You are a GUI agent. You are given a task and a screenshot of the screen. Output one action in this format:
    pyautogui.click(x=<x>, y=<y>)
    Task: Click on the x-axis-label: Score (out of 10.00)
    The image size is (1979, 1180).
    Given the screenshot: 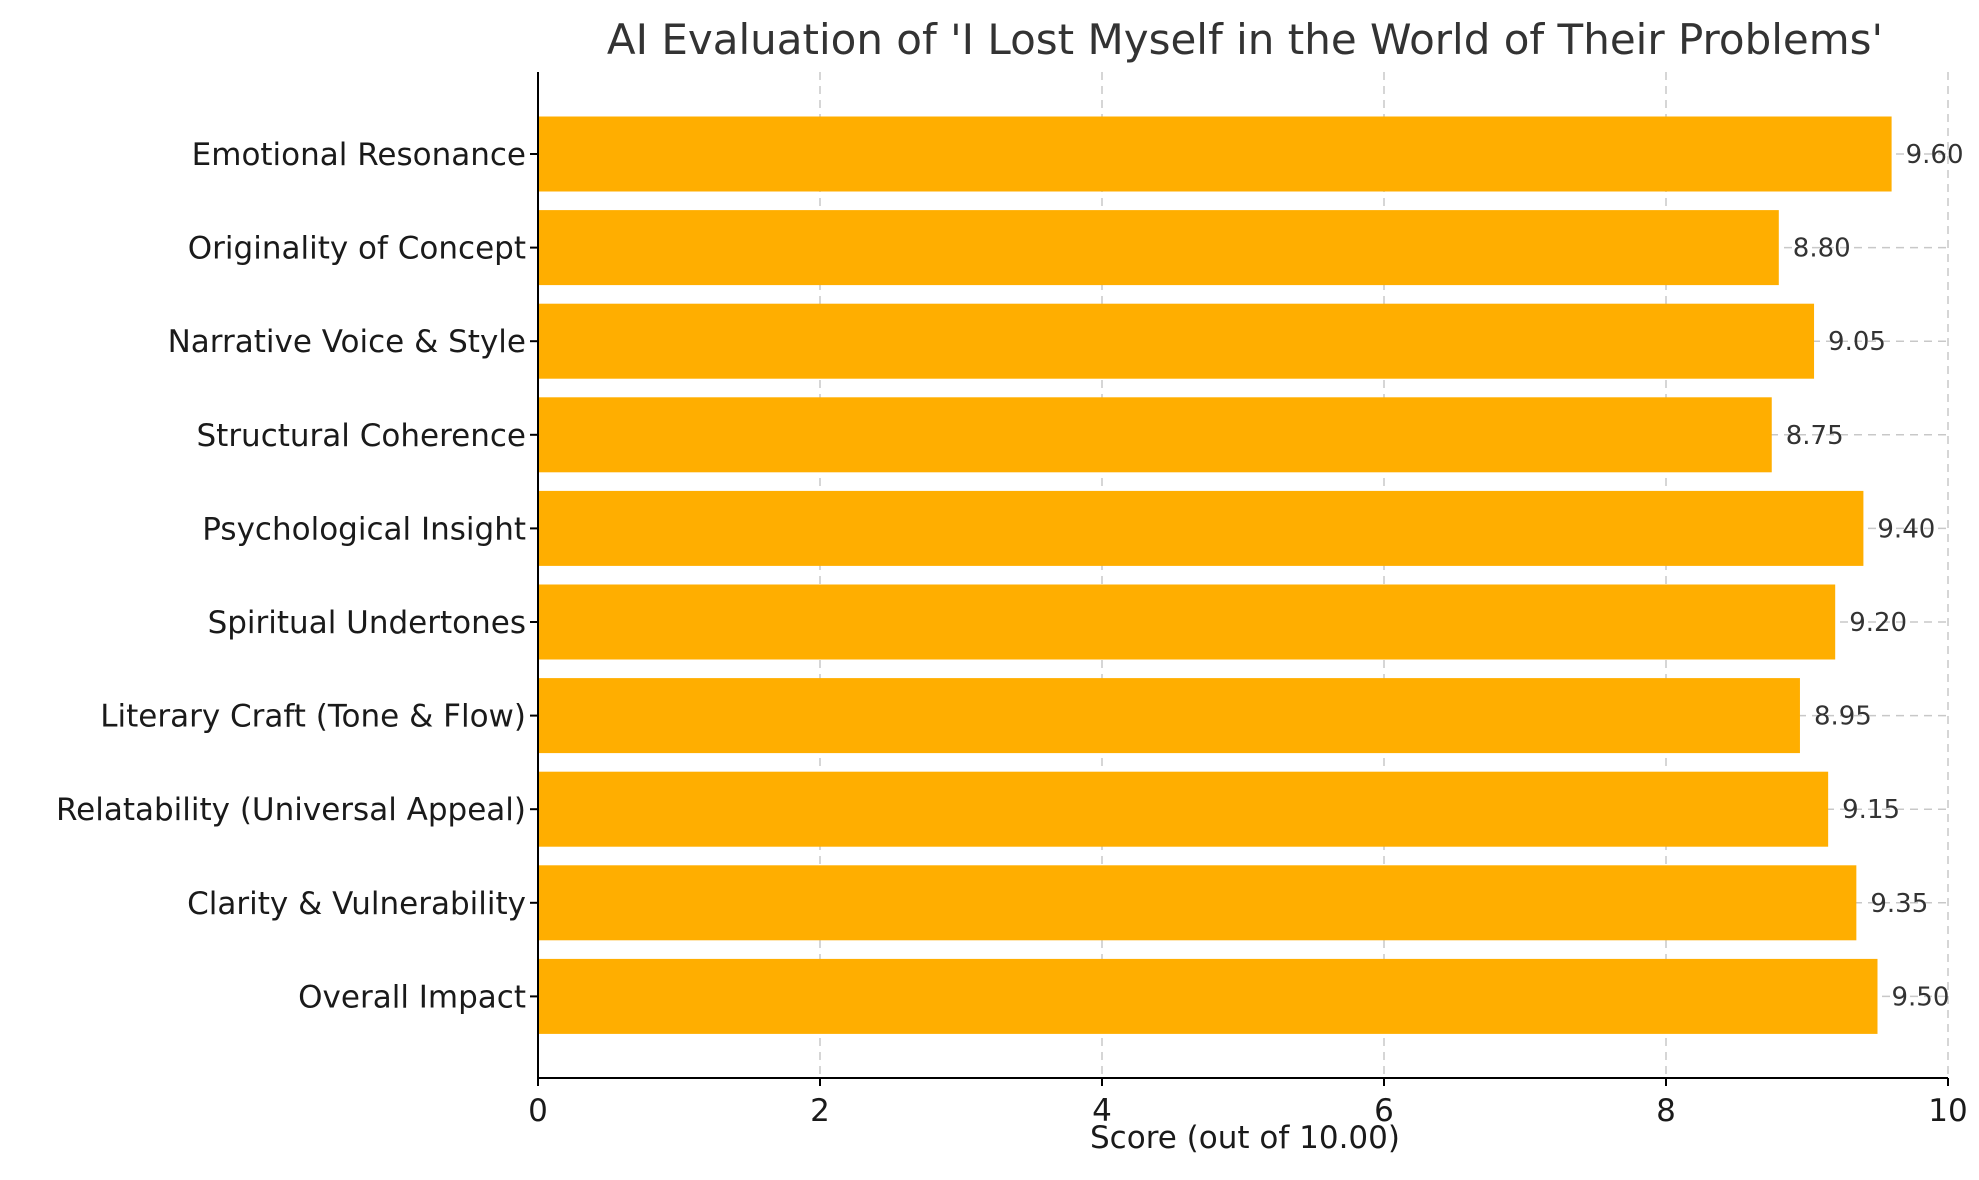 What is the action you would take?
    pyautogui.click(x=1245, y=1138)
    